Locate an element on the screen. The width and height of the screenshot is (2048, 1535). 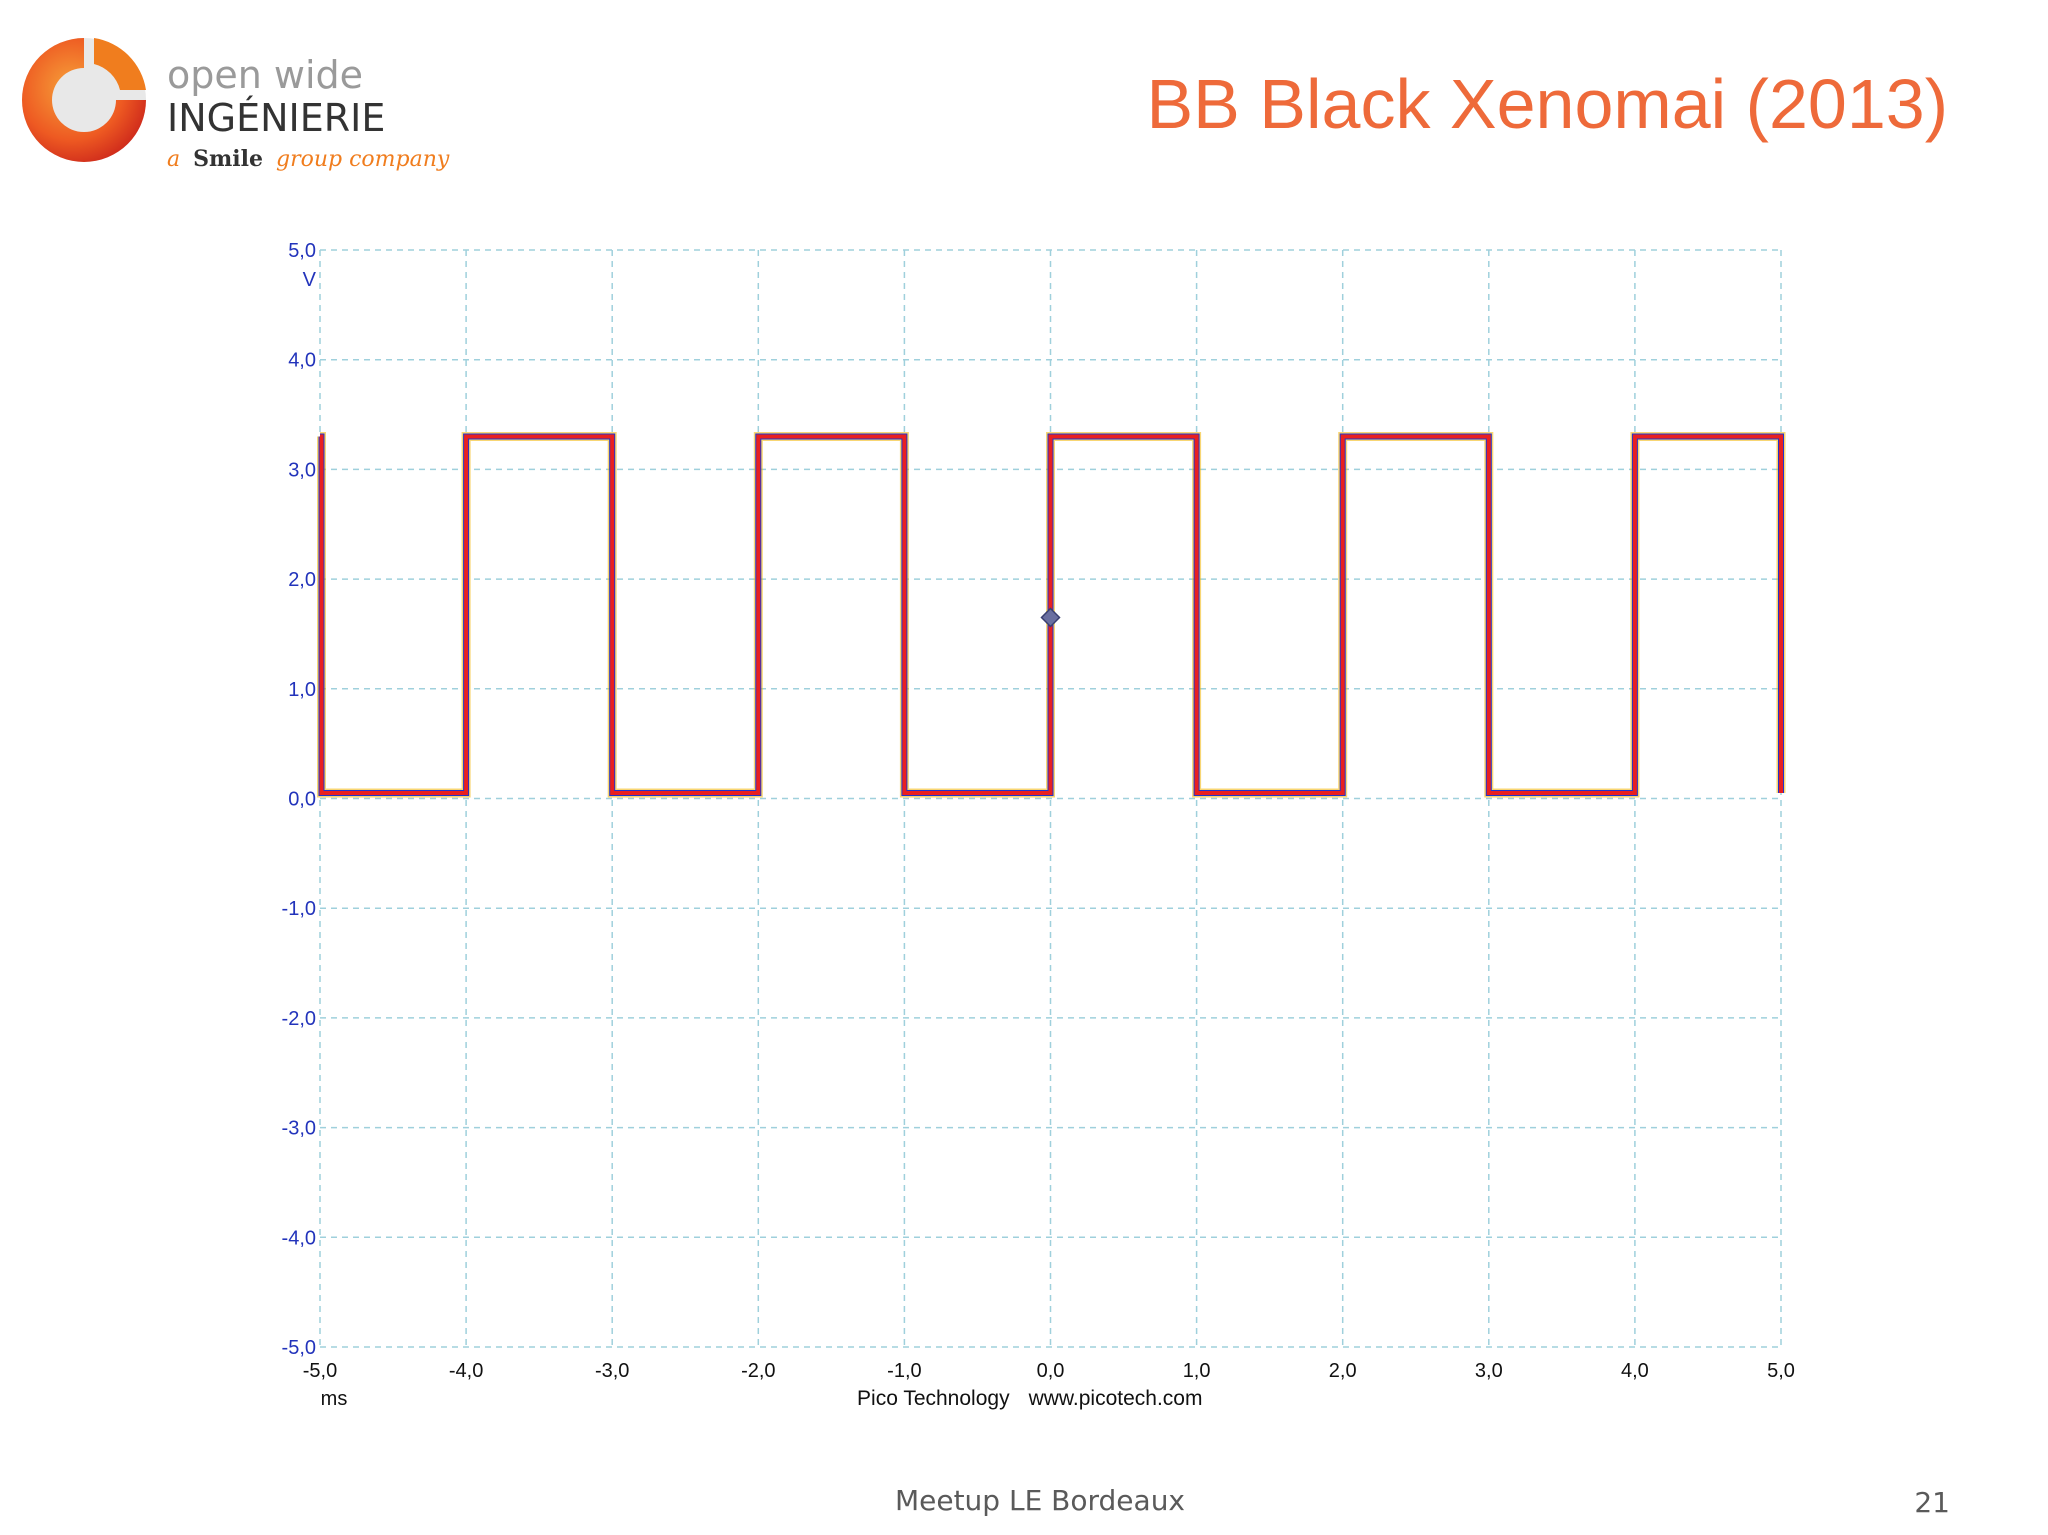
x-axis-unit: ms is located at coordinates (334, 1399).